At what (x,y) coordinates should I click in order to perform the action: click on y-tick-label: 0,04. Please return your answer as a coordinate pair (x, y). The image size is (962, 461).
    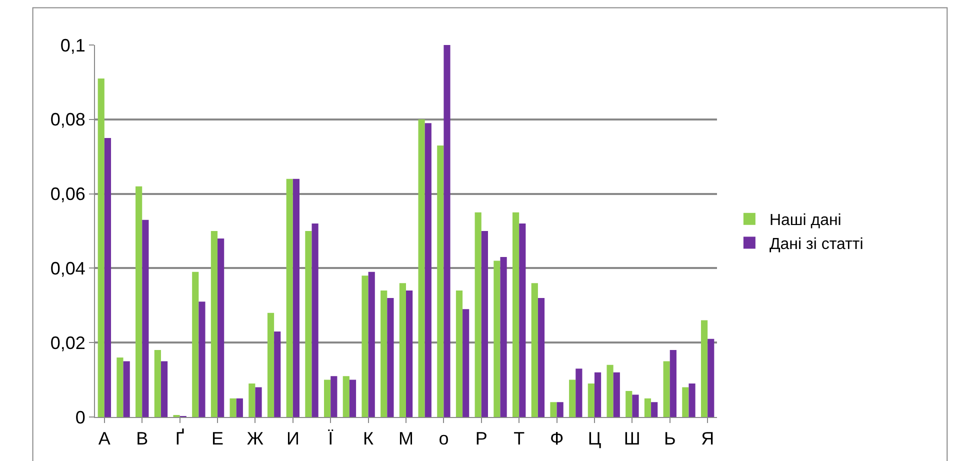
    Looking at the image, I should click on (68, 268).